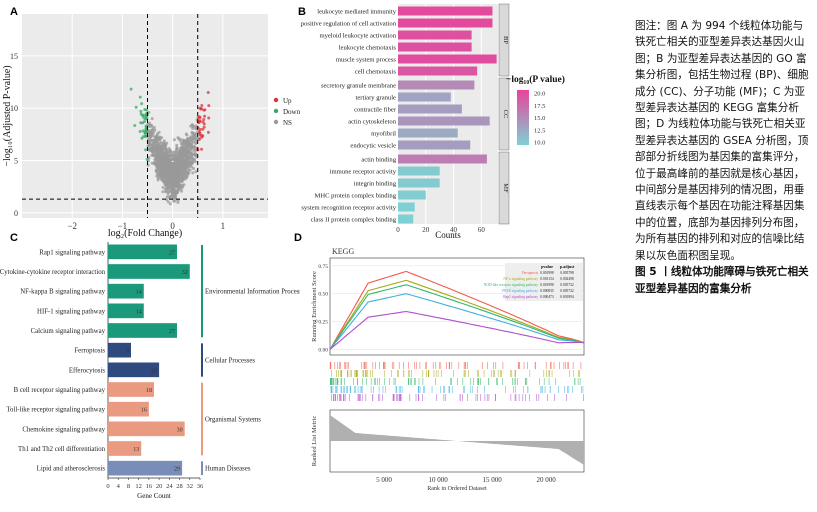 The height and width of the screenshot is (512, 817). Describe the element at coordinates (63, 429) in the screenshot. I see `kegg-pathway-label: Chemokine signaling pathway` at that location.